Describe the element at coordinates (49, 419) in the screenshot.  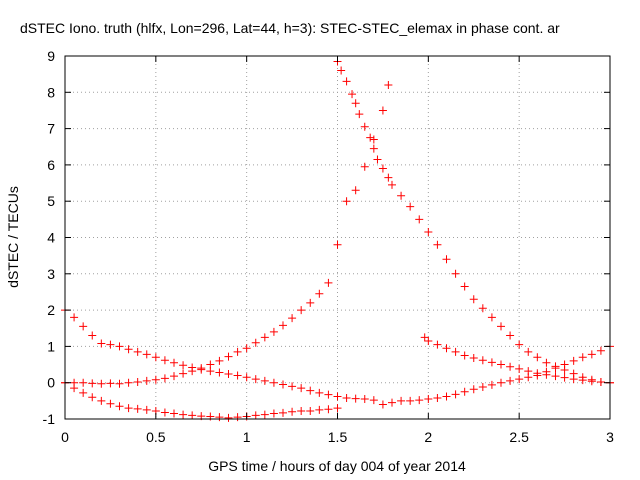
I see `y-tick-label: -1` at that location.